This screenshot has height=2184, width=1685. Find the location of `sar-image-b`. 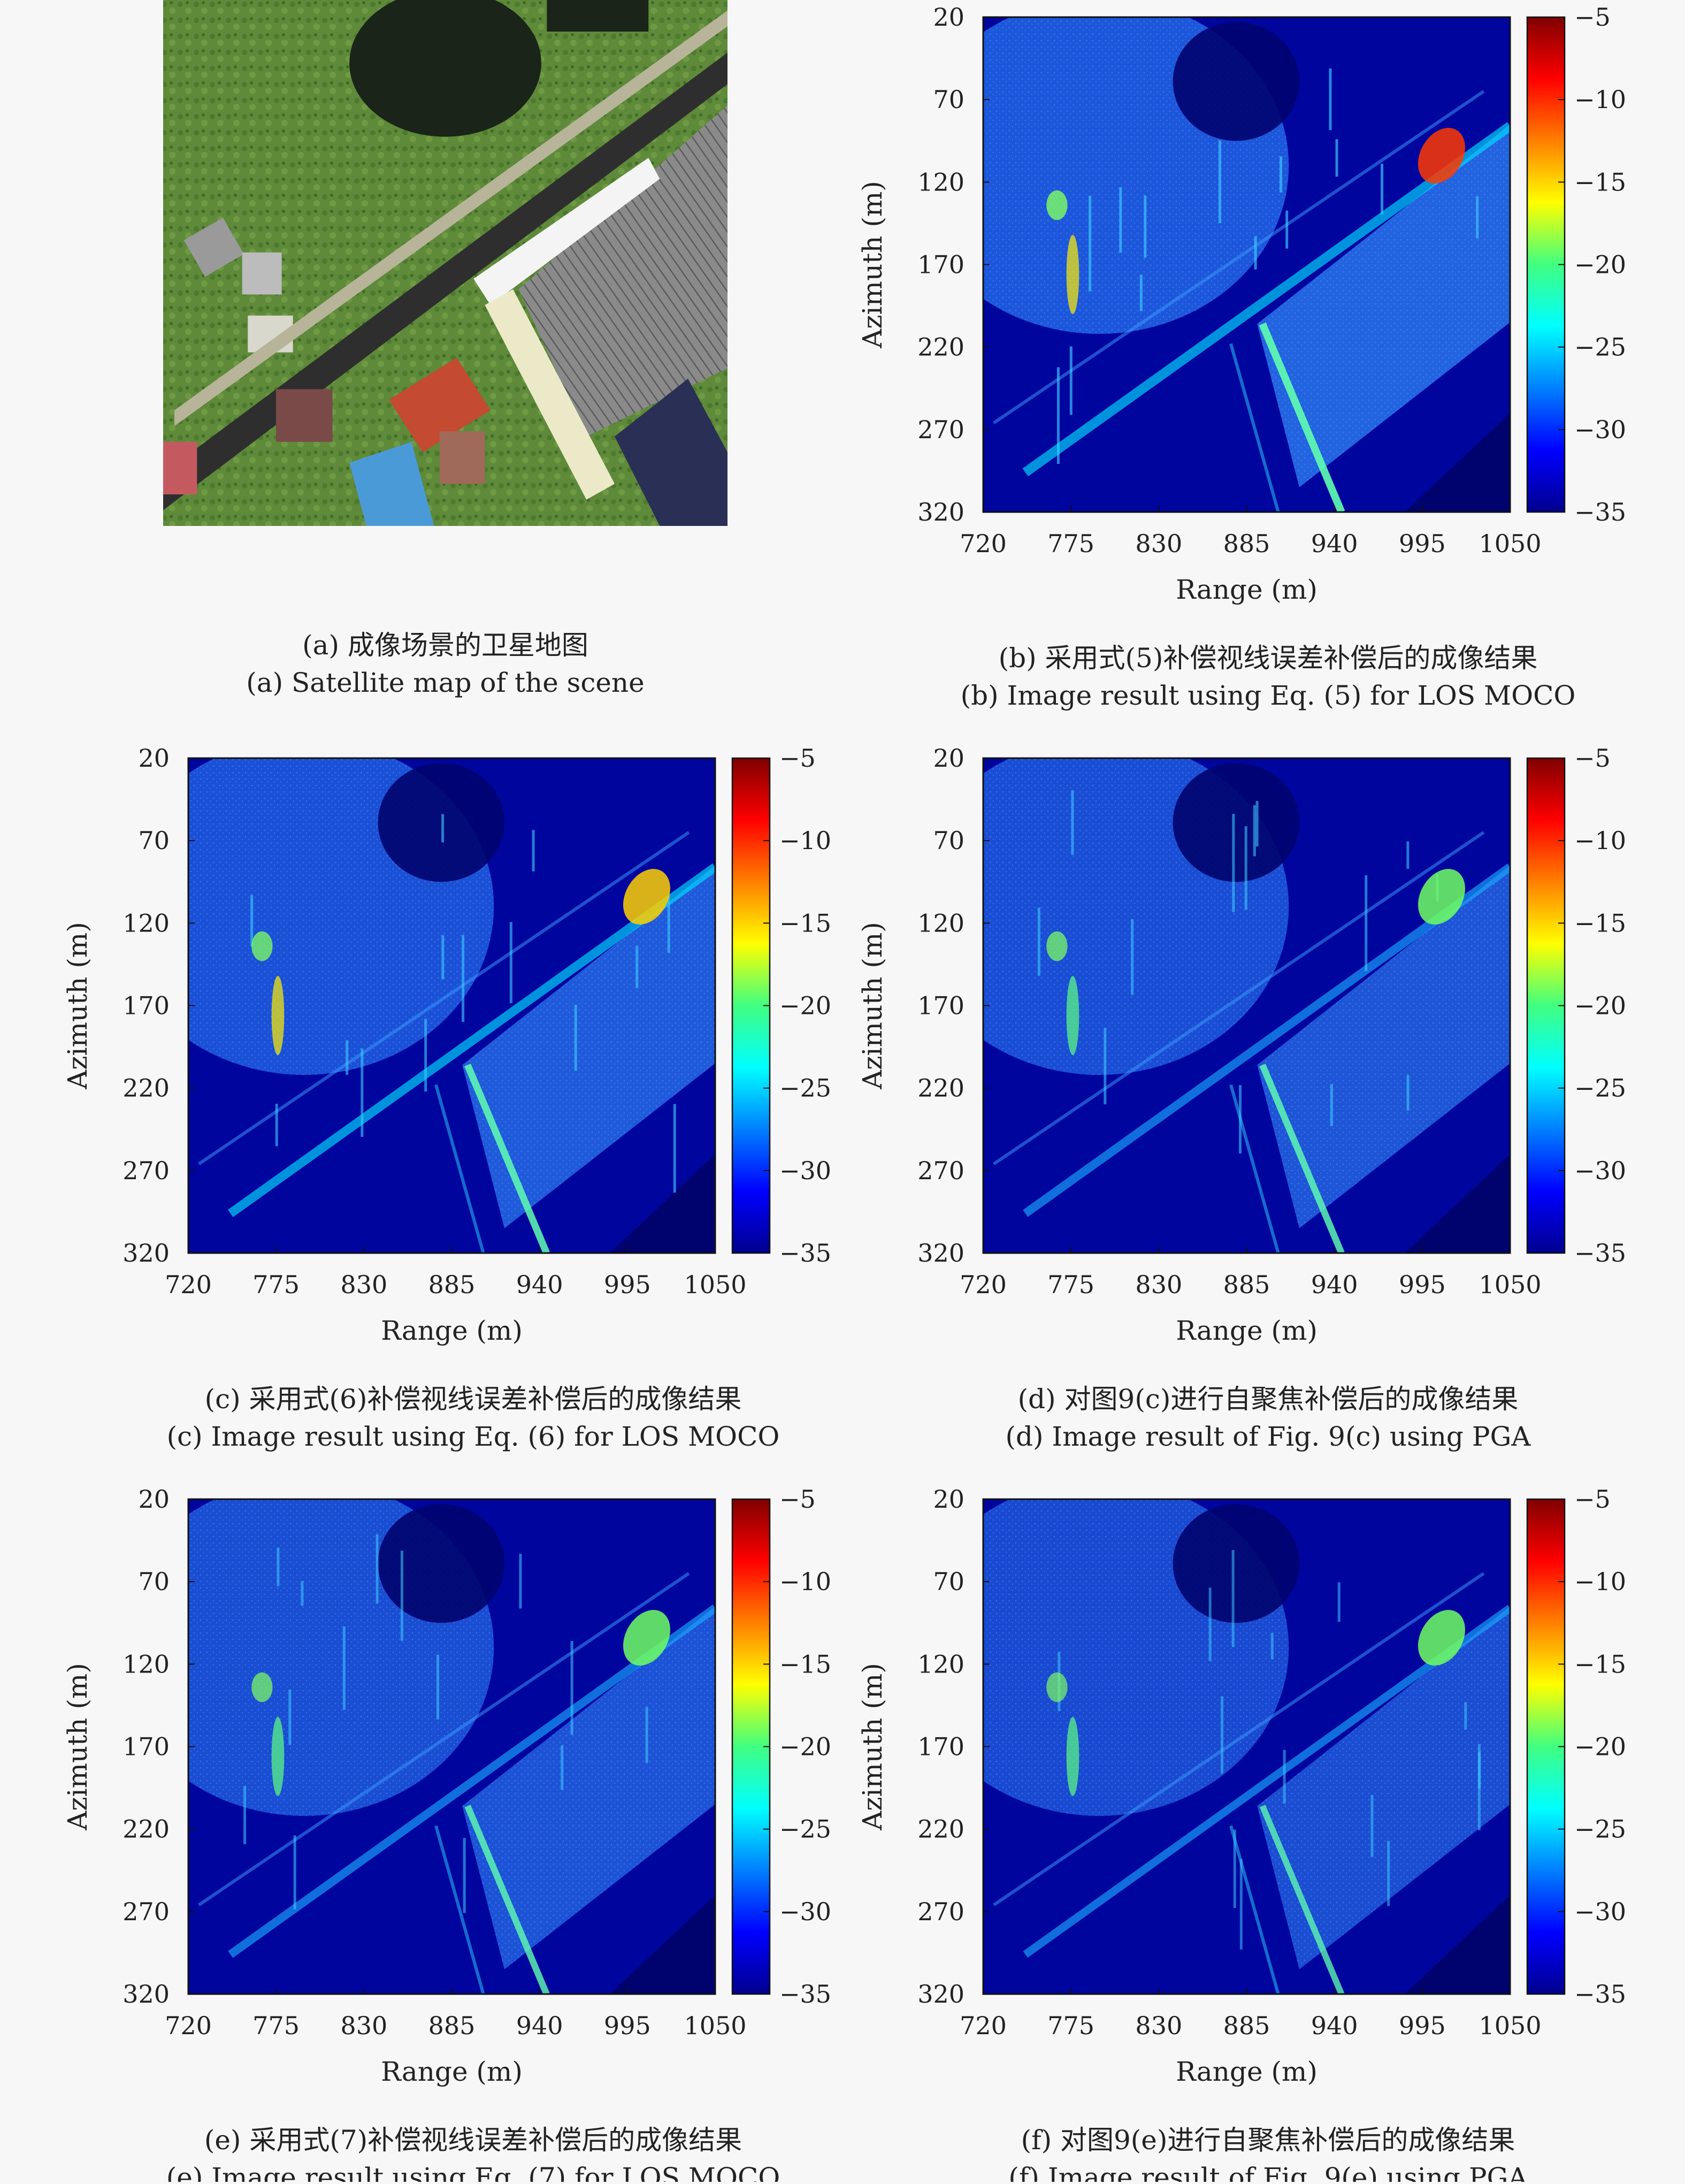

sar-image-b is located at coordinates (1246, 264).